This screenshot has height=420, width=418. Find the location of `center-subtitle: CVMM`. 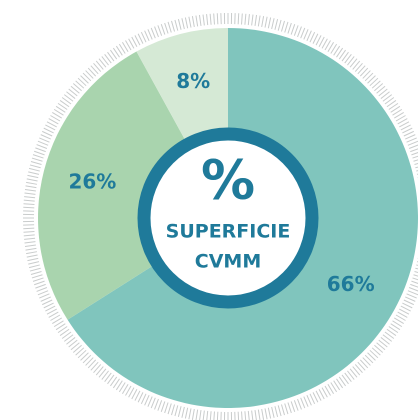

center-subtitle: CVMM is located at coordinates (228, 262).